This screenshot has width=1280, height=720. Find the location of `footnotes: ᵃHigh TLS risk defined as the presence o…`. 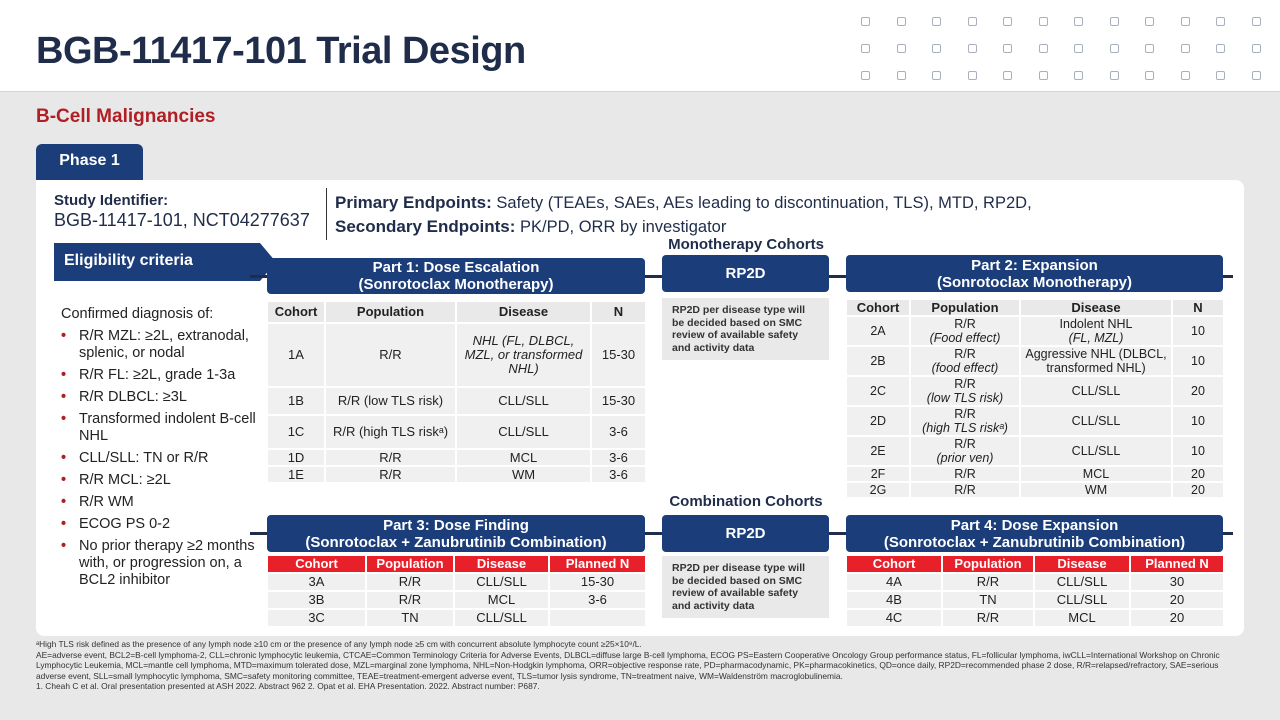

footnotes: ᵃHigh TLS risk defined as the presence o… is located at coordinates (641, 665).